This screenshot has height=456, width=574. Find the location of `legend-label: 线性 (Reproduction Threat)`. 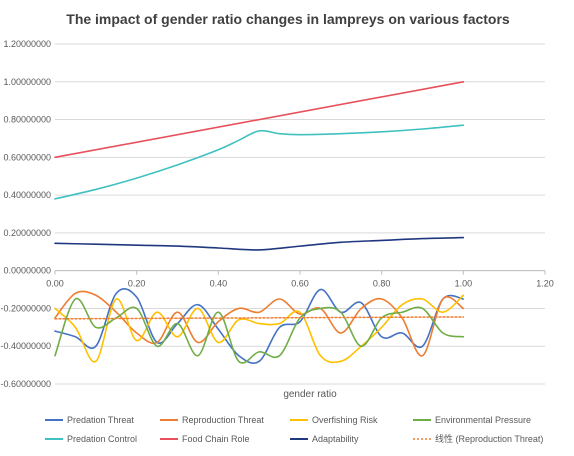

legend-label: 线性 (Reproduction Threat) is located at coordinates (489, 438).